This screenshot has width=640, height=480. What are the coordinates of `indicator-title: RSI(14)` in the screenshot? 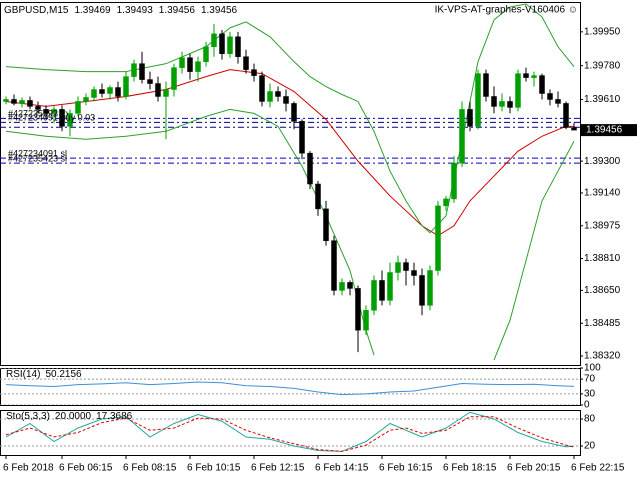 It's located at (23, 374).